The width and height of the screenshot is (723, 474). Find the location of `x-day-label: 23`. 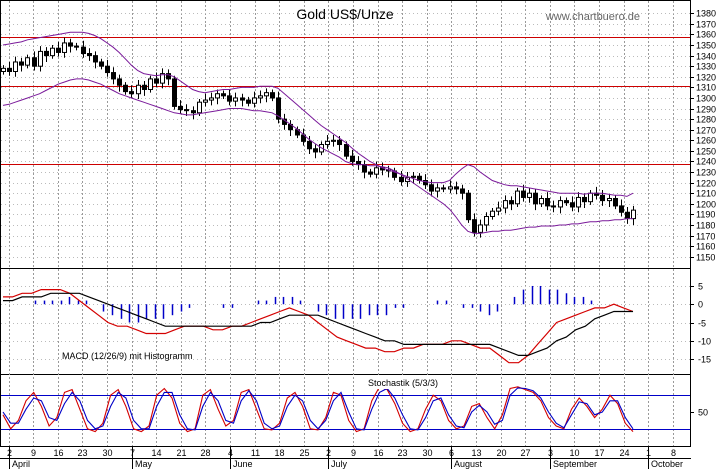

x-day-label: 23 is located at coordinates (82, 453).